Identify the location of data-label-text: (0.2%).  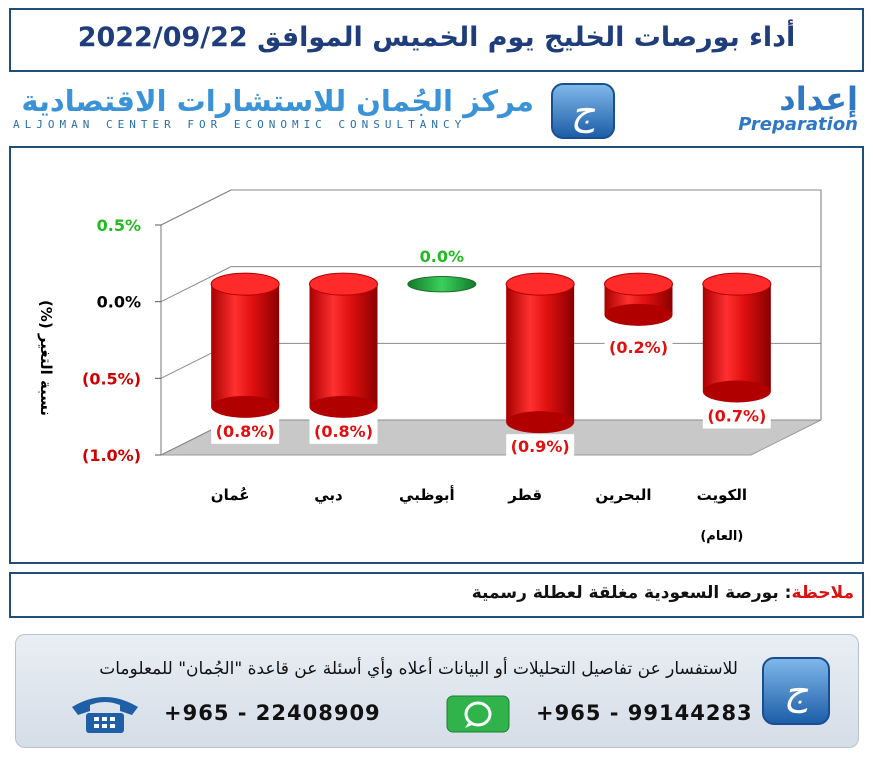
(638, 347).